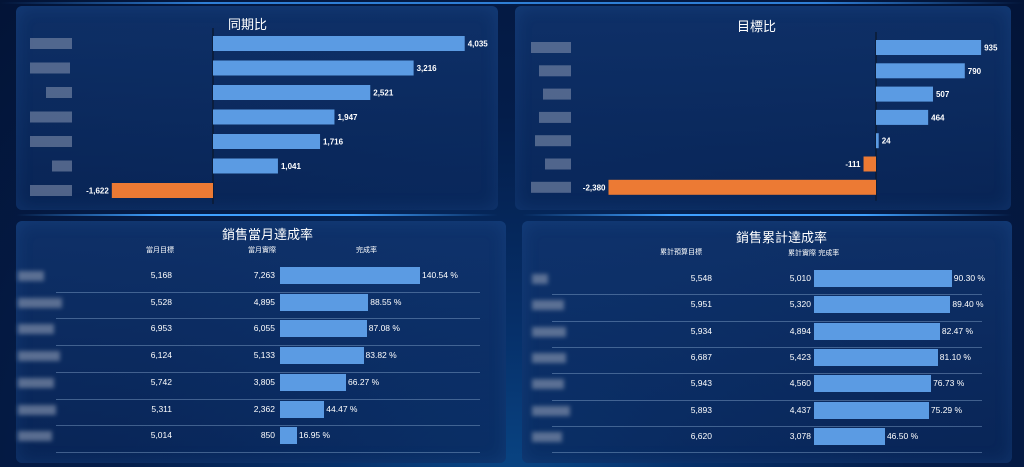  What do you see at coordinates (968, 304) in the screenshot?
I see `cumulative-rate-label: 89.40 %` at bounding box center [968, 304].